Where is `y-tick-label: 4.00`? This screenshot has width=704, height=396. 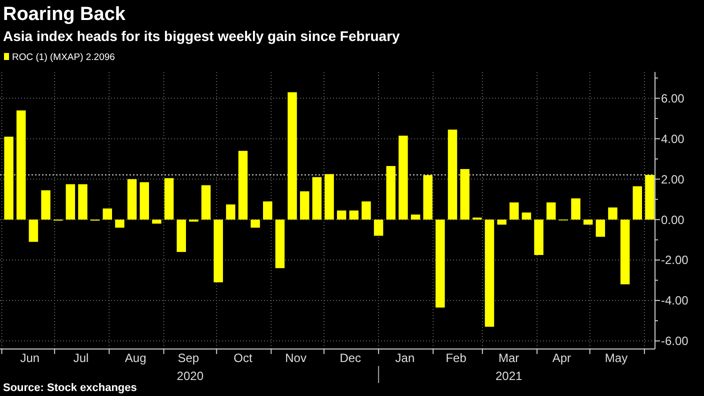
y-tick-label: 4.00 is located at coordinates (673, 139).